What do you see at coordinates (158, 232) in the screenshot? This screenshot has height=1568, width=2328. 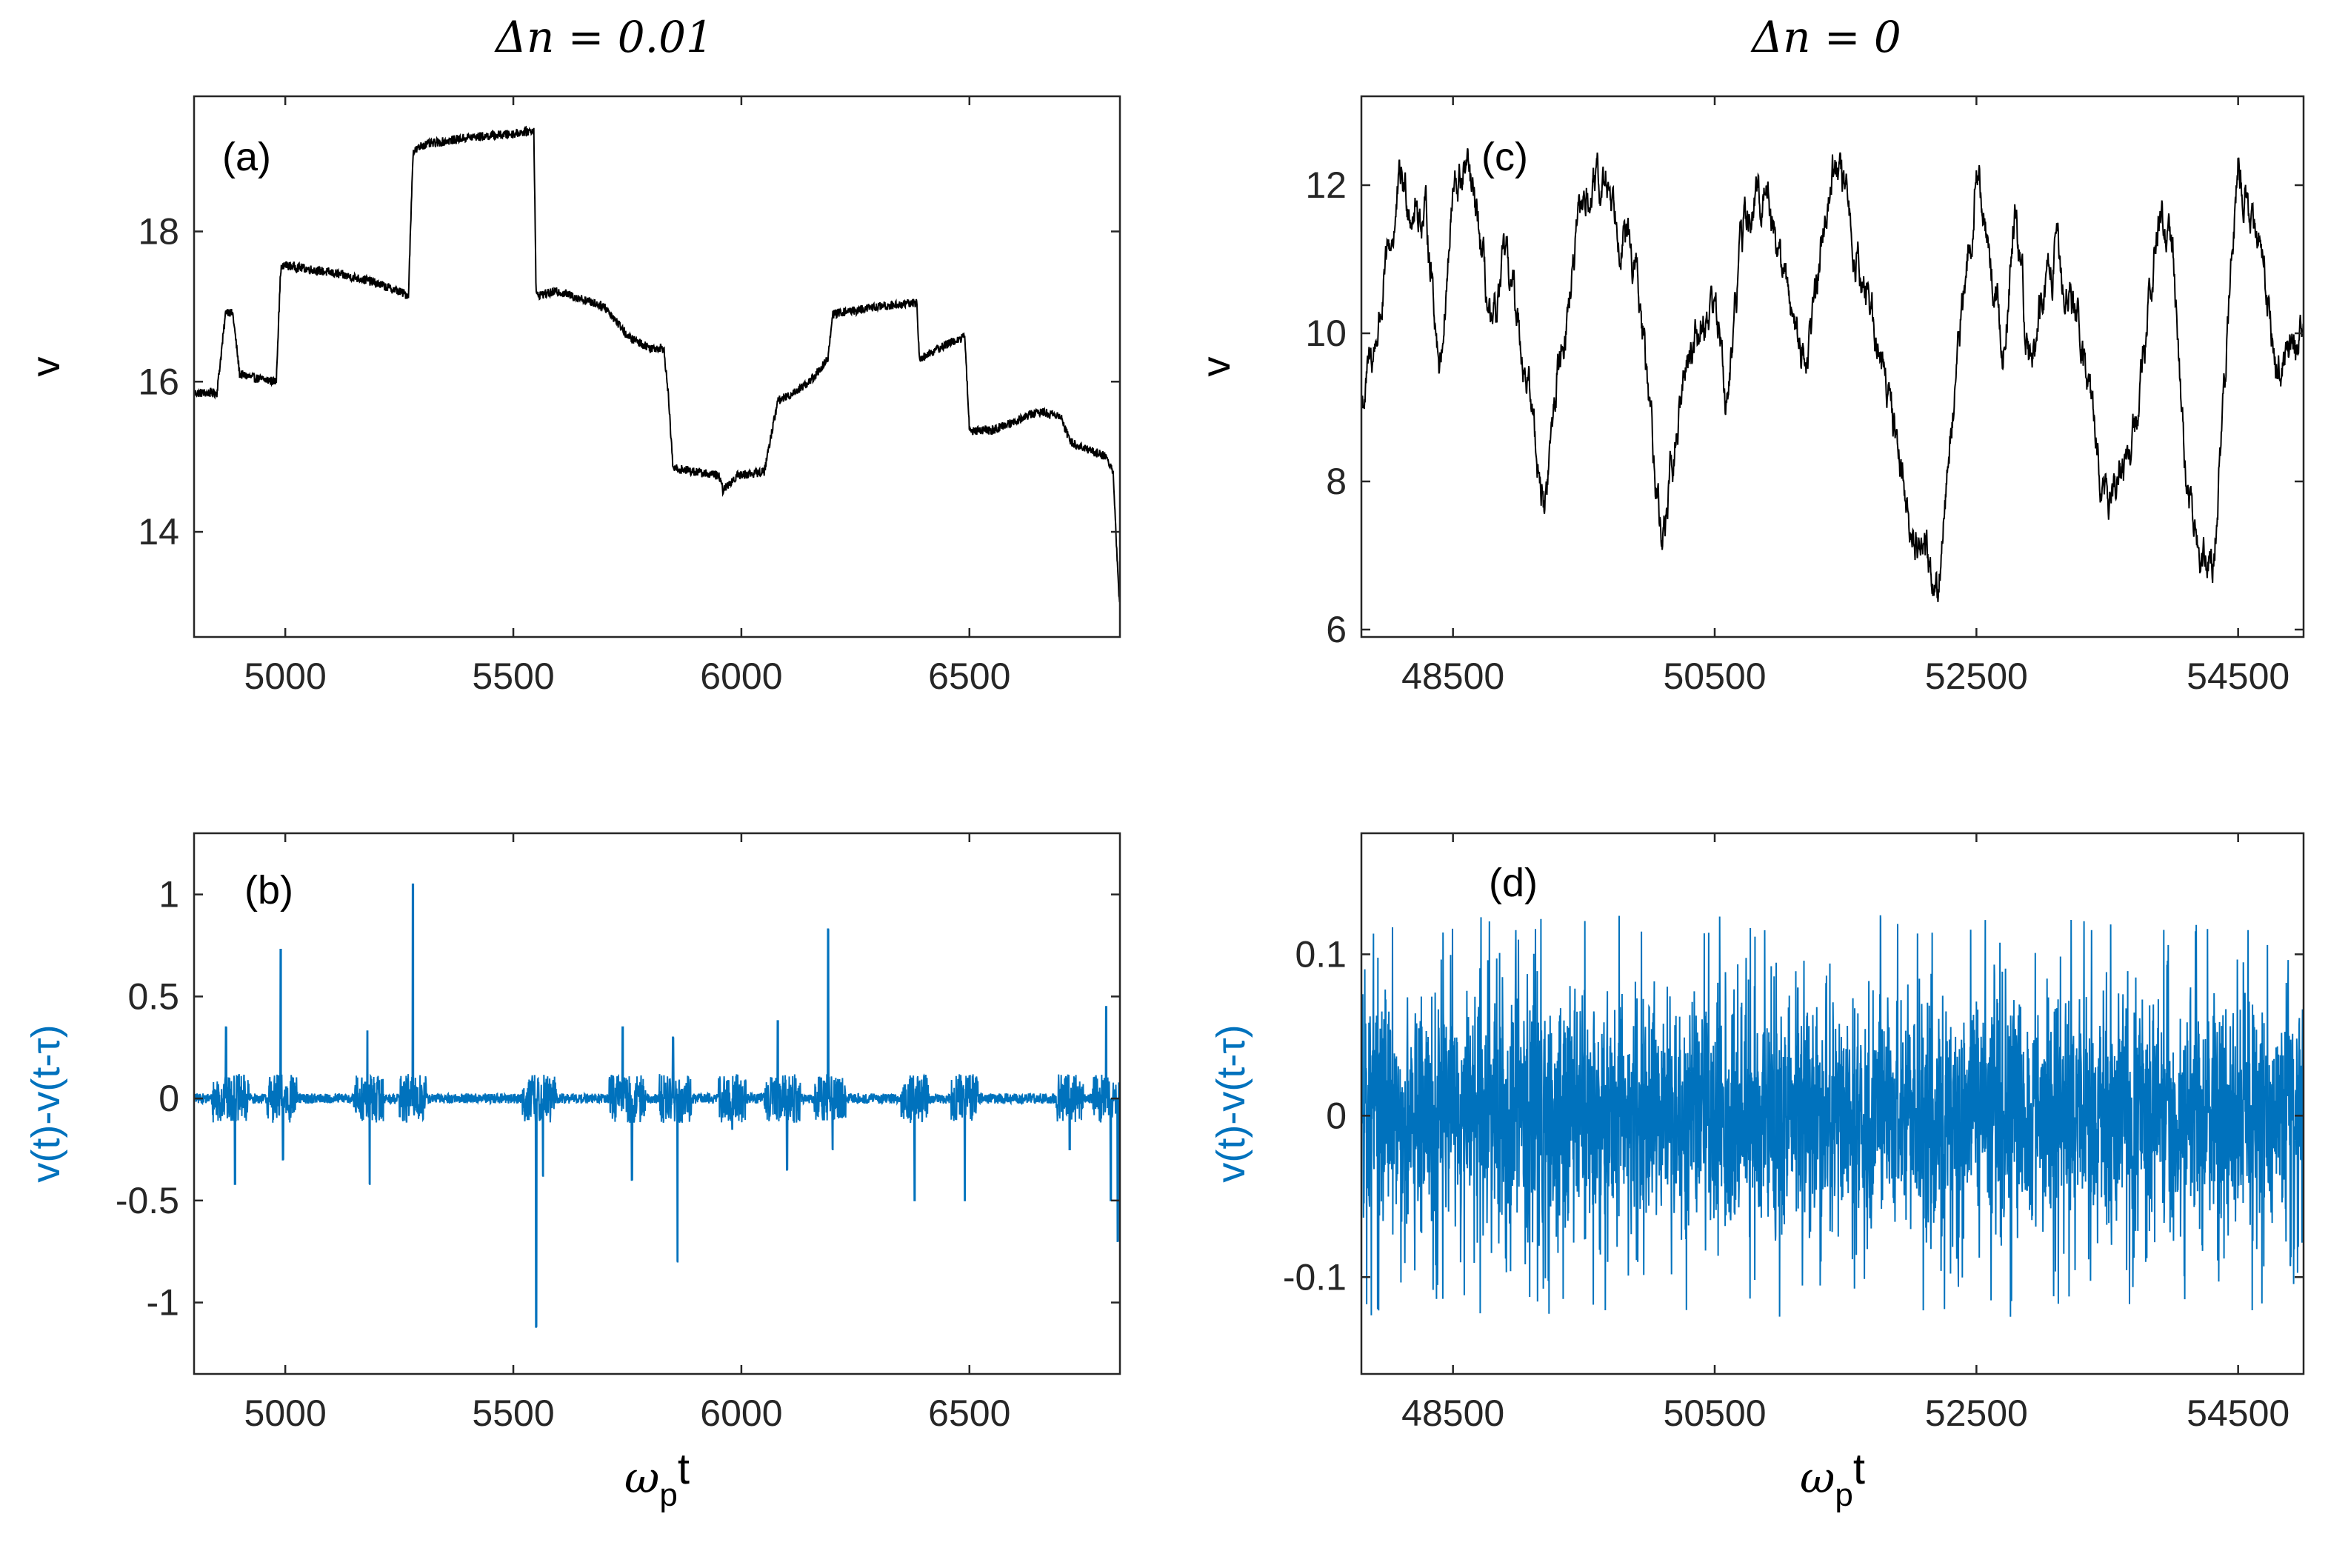 I see `y-tick-label-a: 18` at bounding box center [158, 232].